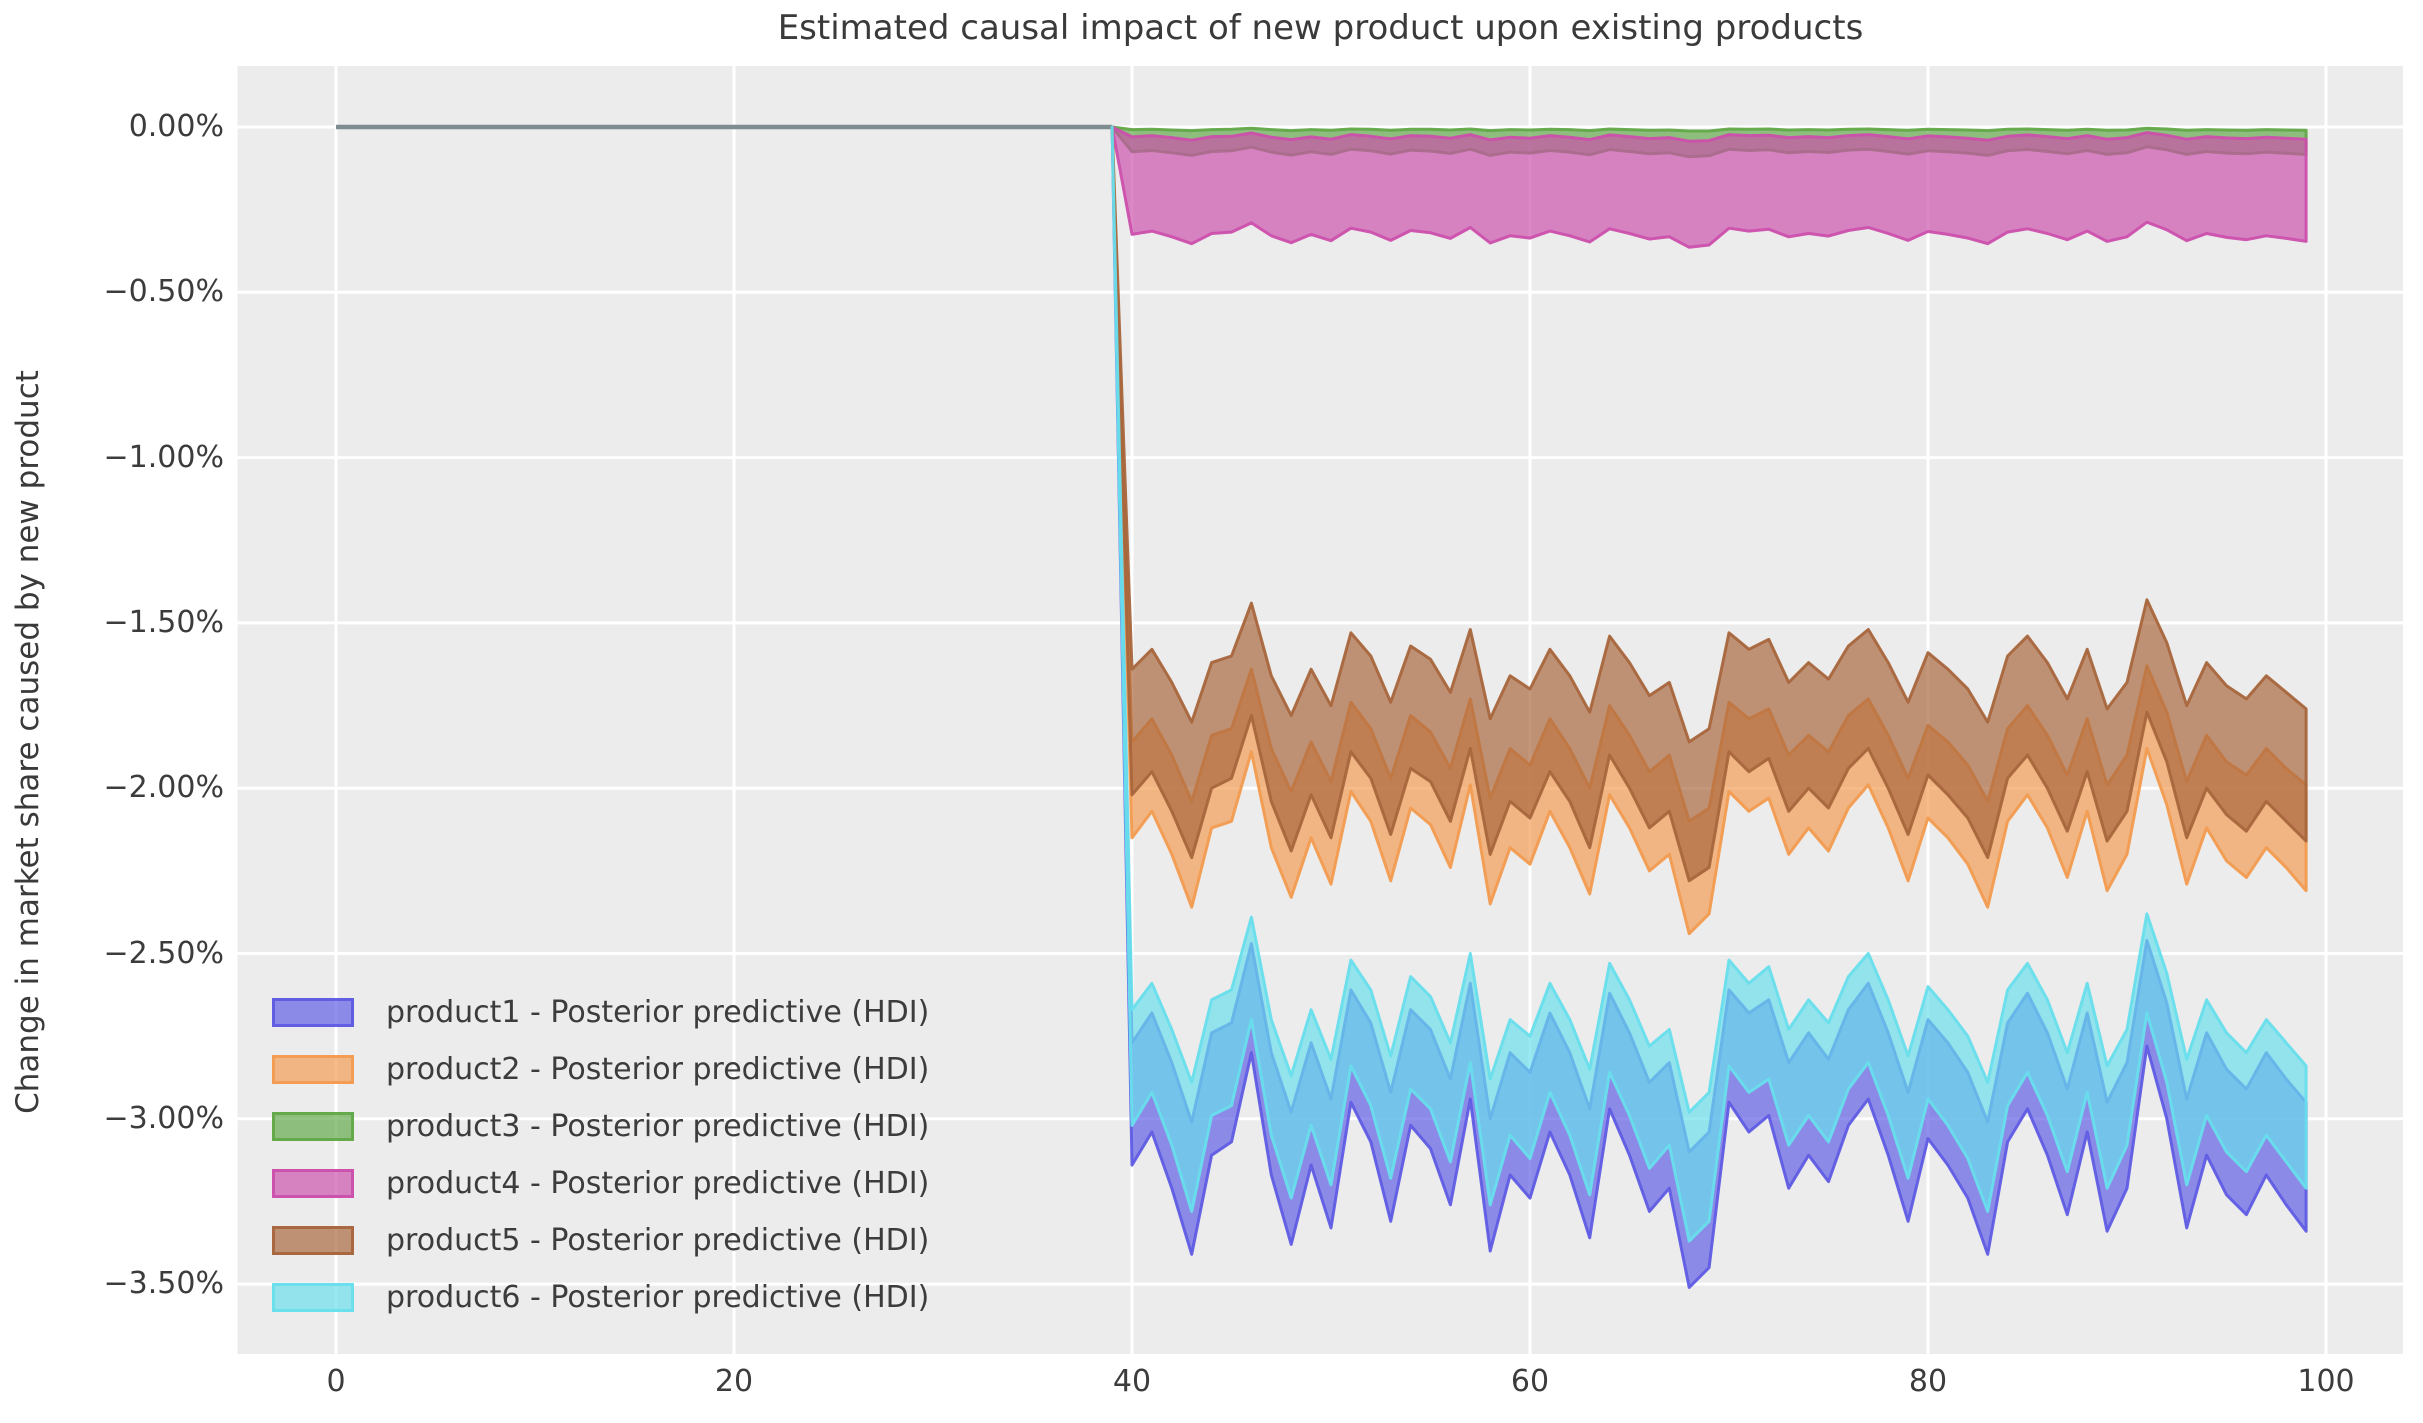 This screenshot has width=2423, height=1423. Describe the element at coordinates (1928, 1381) in the screenshot. I see `x-tick-label: 80` at that location.